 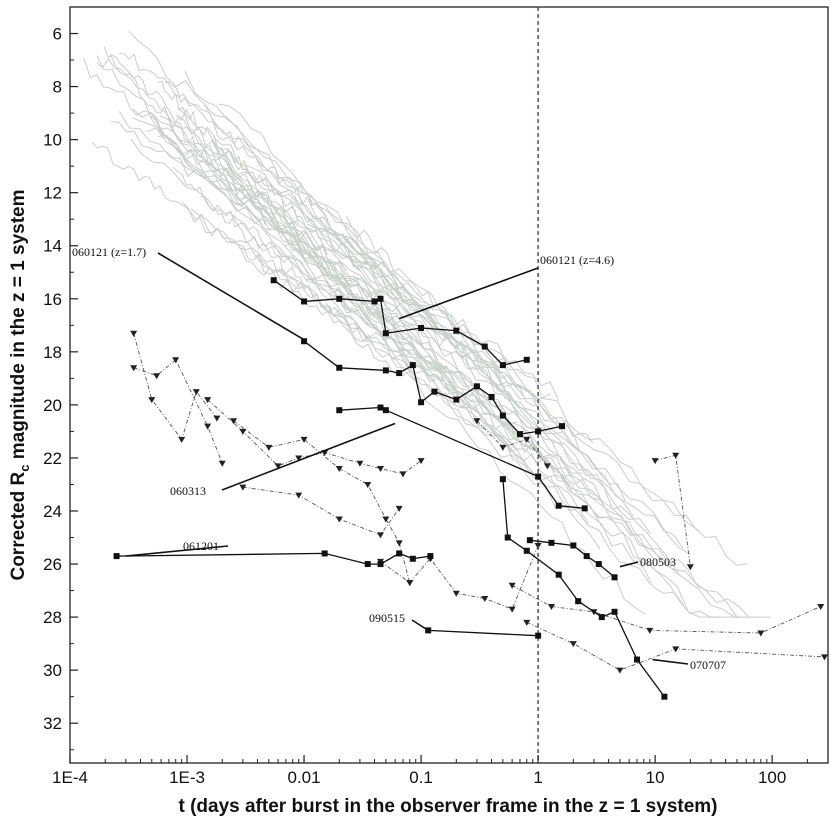 I want to click on y-tick-label: 10, so click(x=52, y=140).